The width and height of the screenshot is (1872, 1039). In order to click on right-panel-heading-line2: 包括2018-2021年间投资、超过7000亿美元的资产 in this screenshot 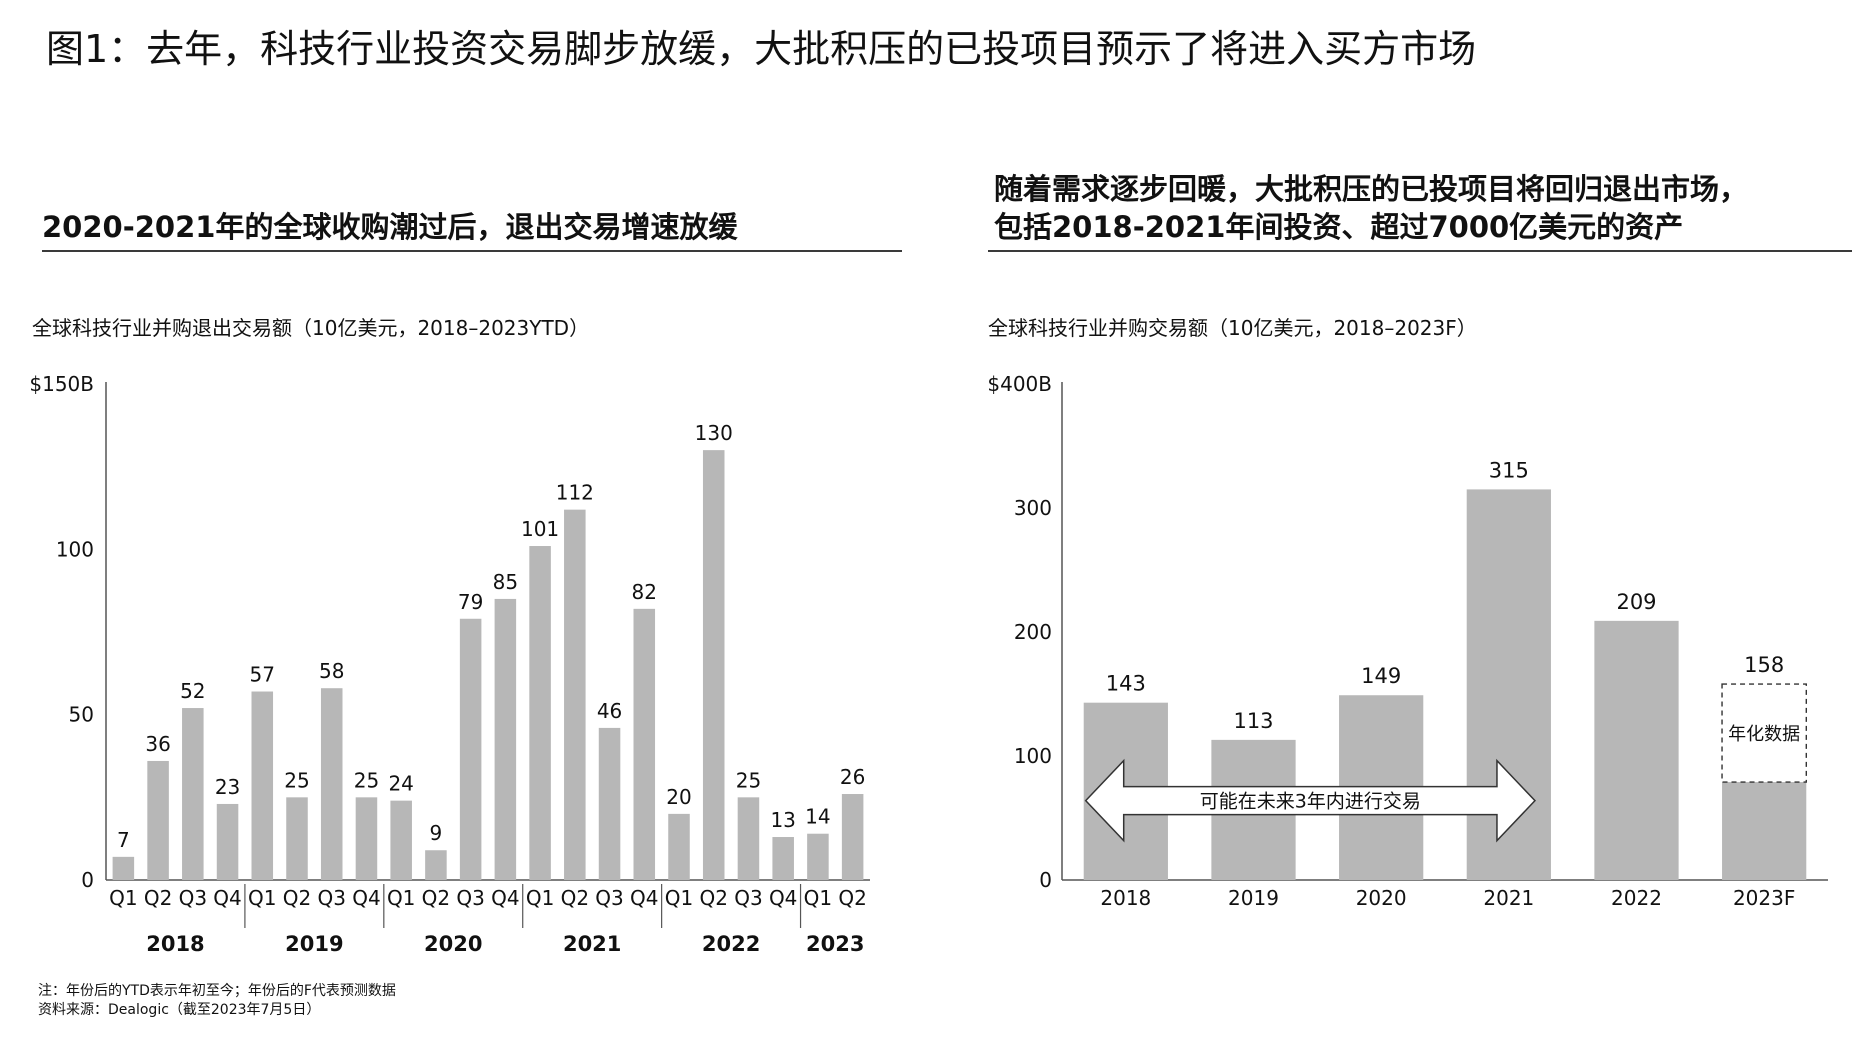, I will do `click(1339, 227)`.